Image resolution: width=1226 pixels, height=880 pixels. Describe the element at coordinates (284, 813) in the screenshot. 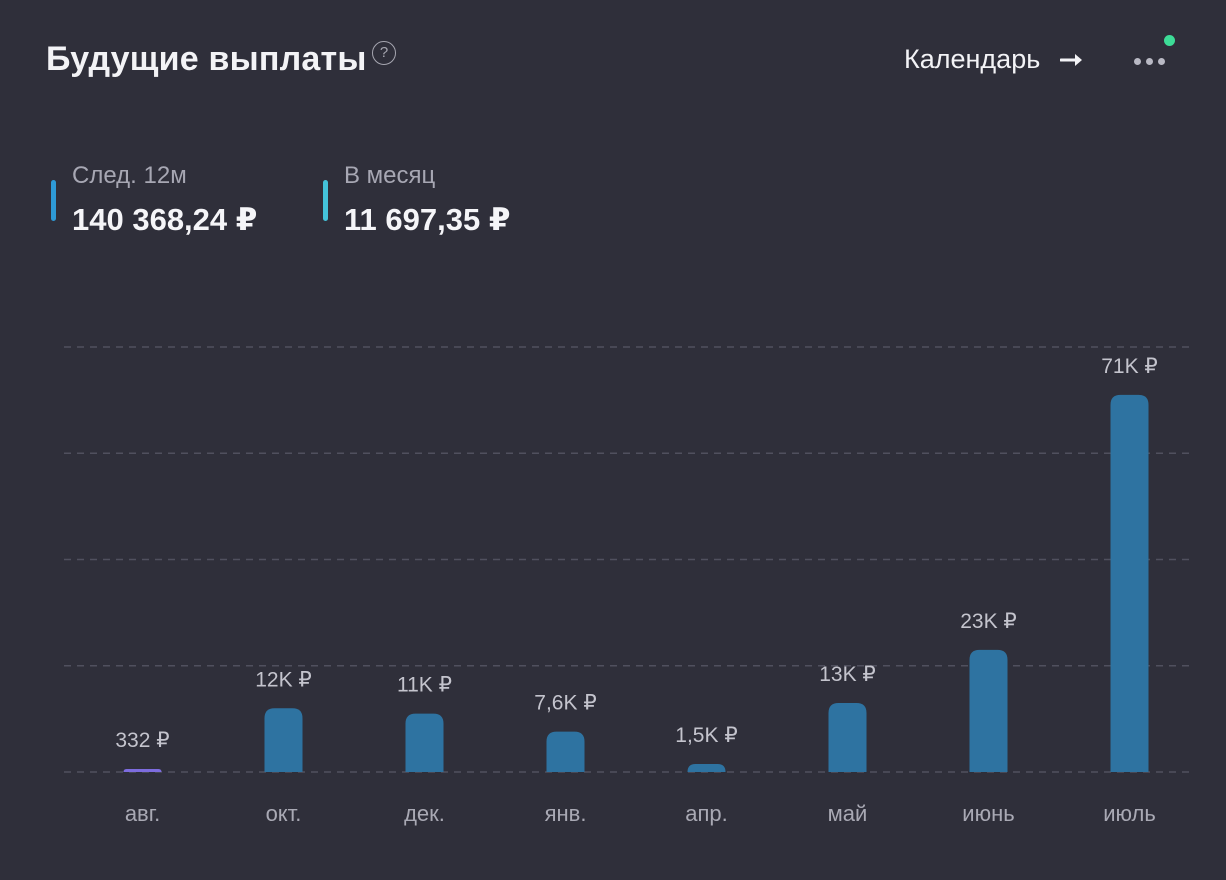

I see `x-tick-label: окт.` at that location.